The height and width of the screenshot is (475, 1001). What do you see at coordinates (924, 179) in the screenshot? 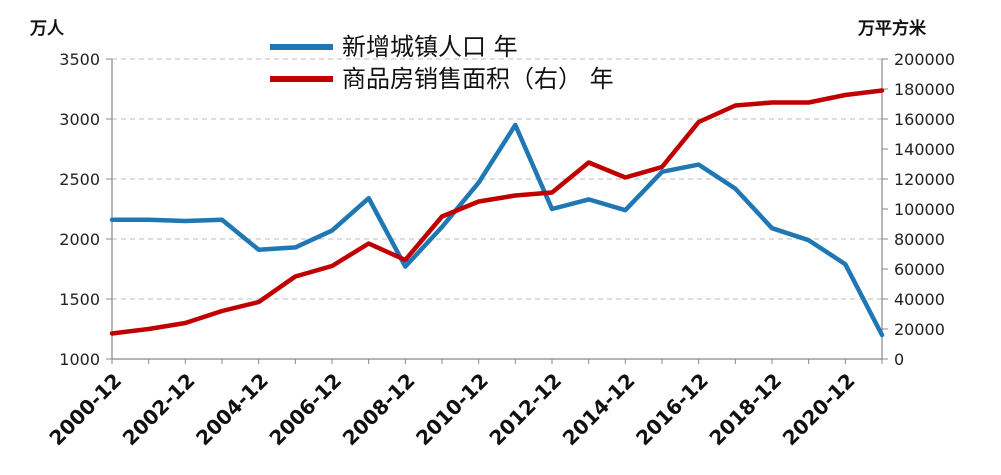
I see `right-axis-tick-label: 120000` at bounding box center [924, 179].